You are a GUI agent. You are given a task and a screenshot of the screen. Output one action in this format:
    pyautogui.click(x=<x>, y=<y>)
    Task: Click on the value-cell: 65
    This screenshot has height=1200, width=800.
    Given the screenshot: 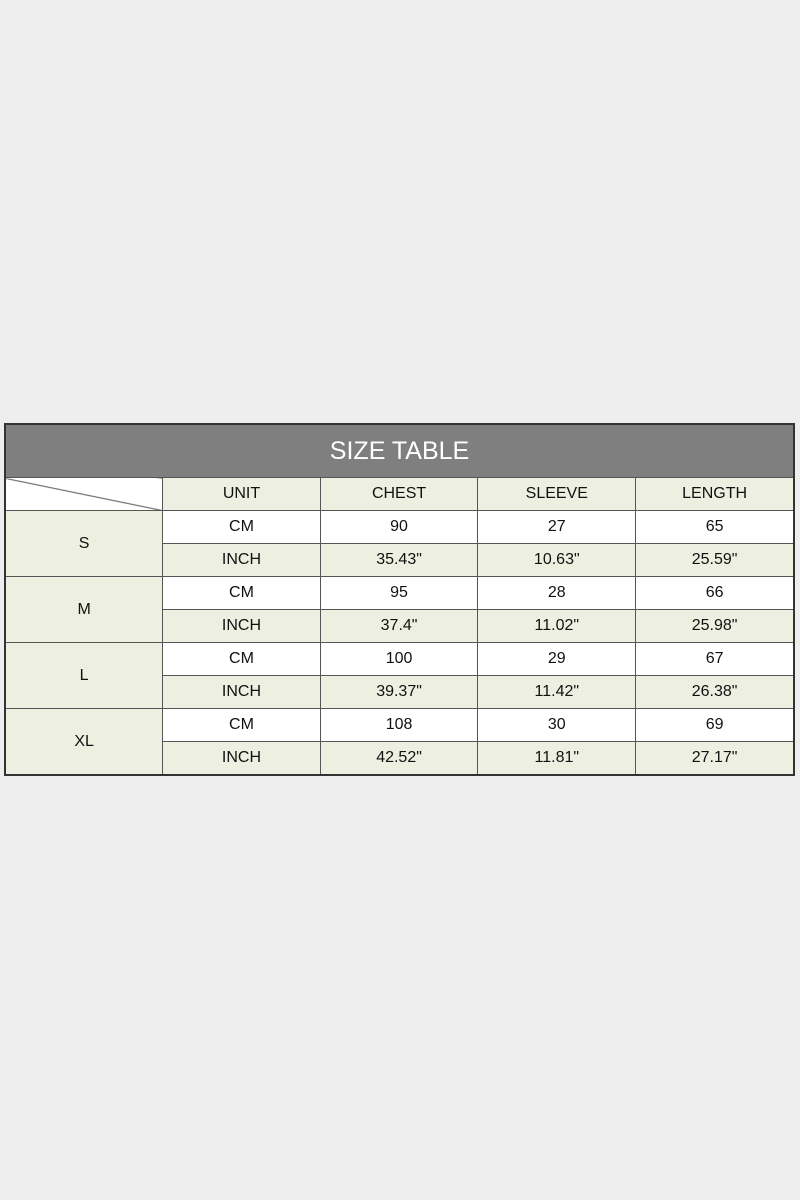 What is the action you would take?
    pyautogui.click(x=715, y=527)
    